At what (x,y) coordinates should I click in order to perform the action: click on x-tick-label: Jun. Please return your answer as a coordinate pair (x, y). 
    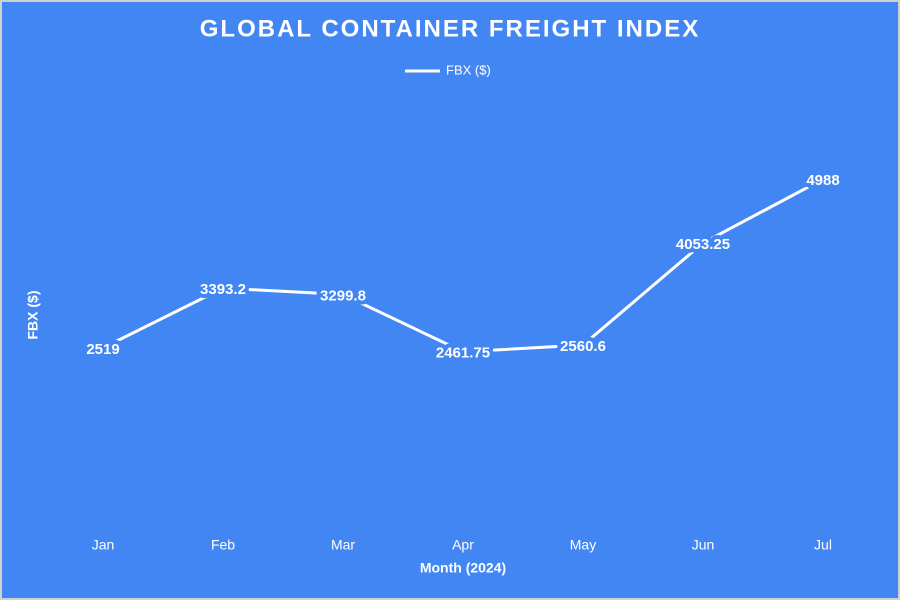
    Looking at the image, I should click on (703, 545).